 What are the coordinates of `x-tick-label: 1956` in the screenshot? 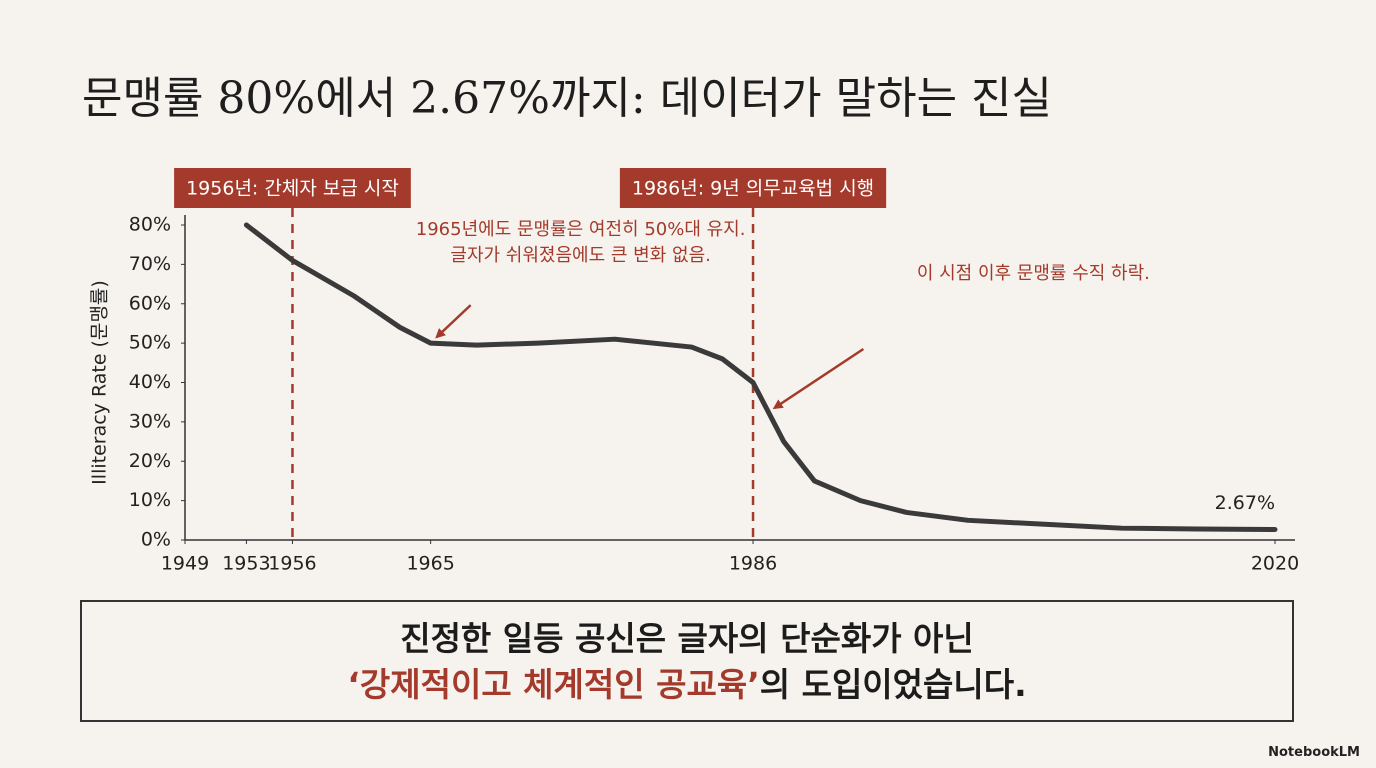 It's located at (292, 564).